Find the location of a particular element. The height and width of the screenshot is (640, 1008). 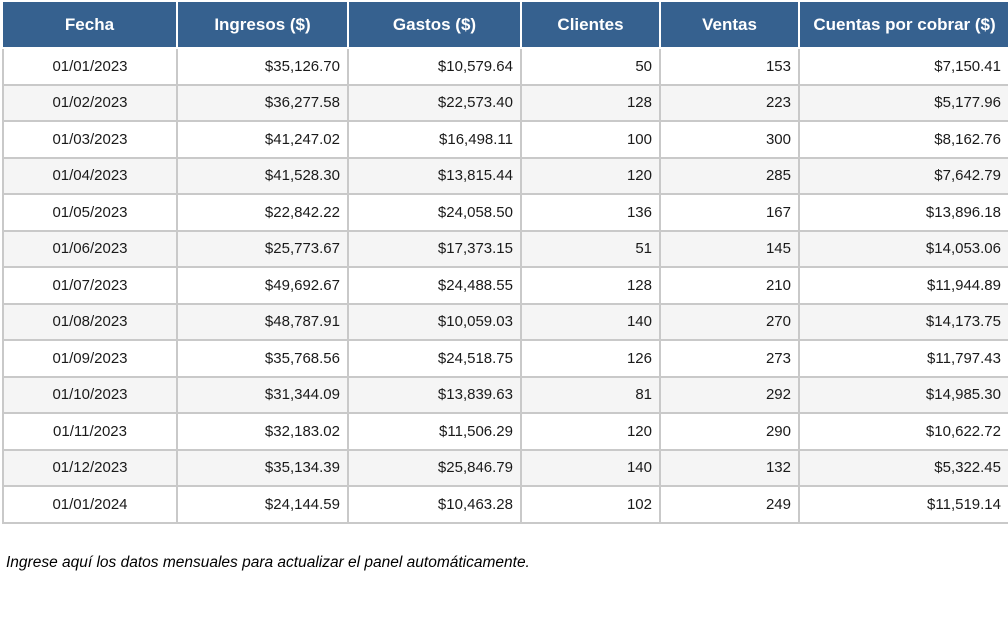

cell-fecha: 01/07/2023 is located at coordinates (90, 285).